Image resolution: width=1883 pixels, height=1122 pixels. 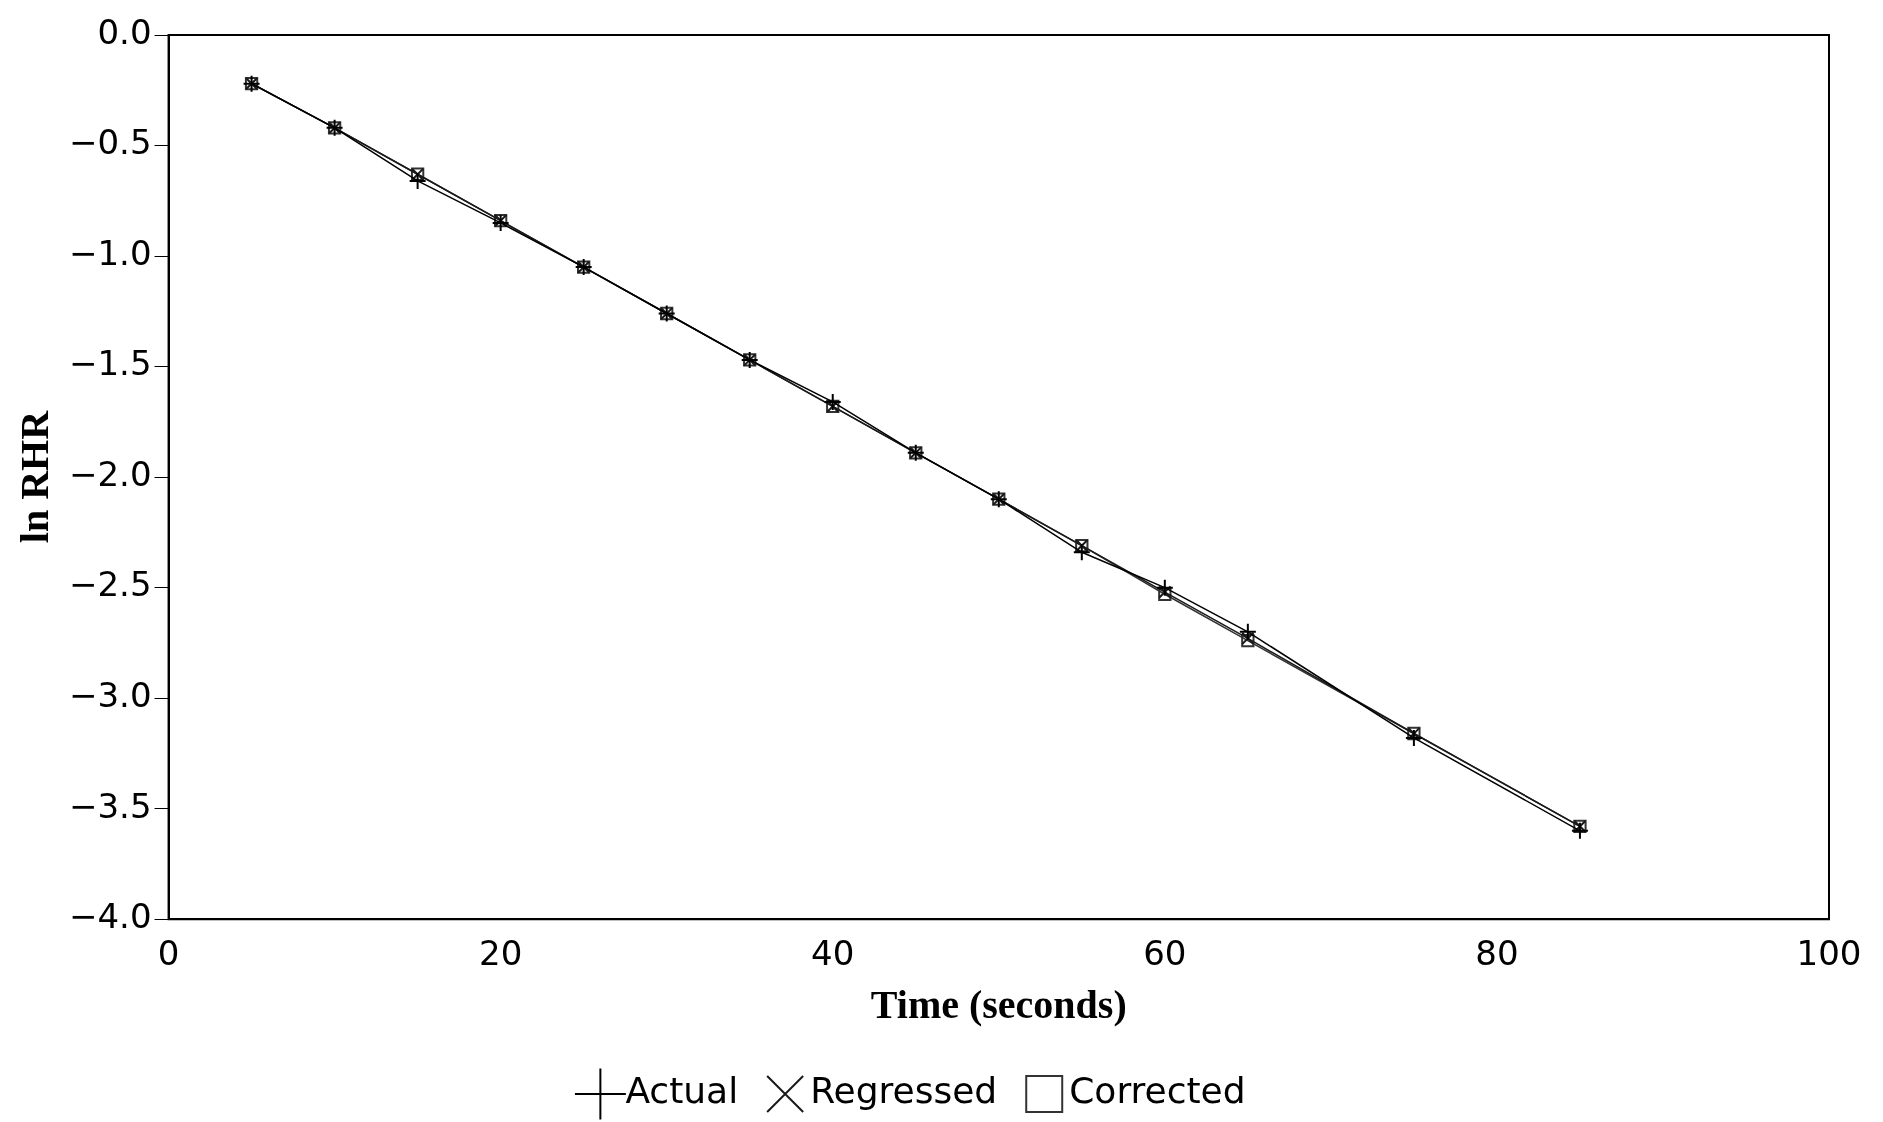 What do you see at coordinates (110, 142) in the screenshot?
I see `y-tick-label: −0.5` at bounding box center [110, 142].